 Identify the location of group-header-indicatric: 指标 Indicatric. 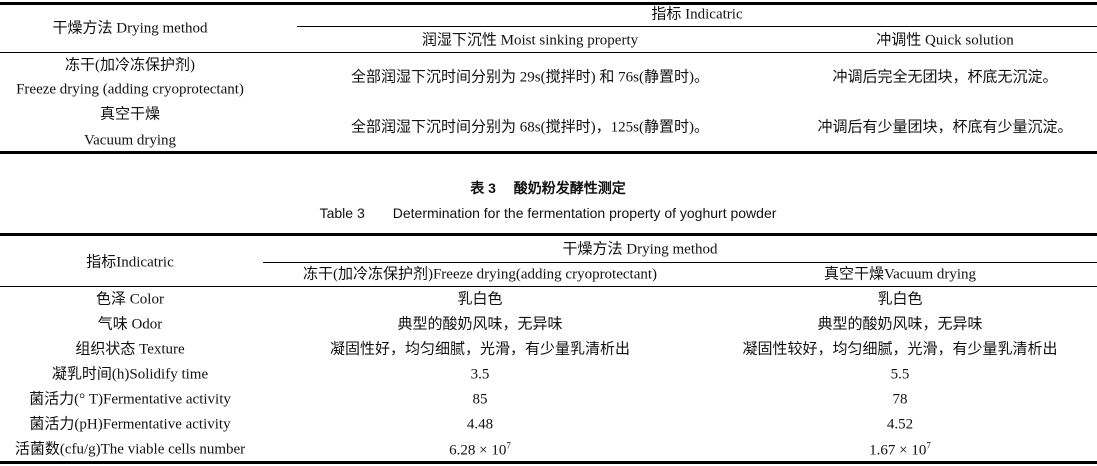
(697, 14).